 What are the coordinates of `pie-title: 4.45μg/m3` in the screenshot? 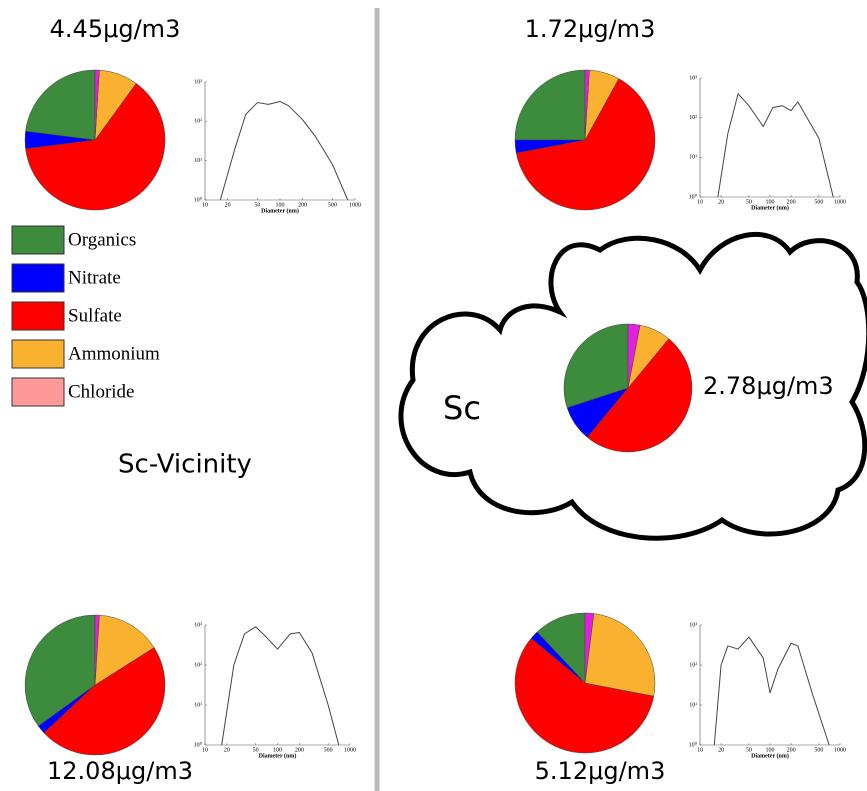 It's located at (115, 29).